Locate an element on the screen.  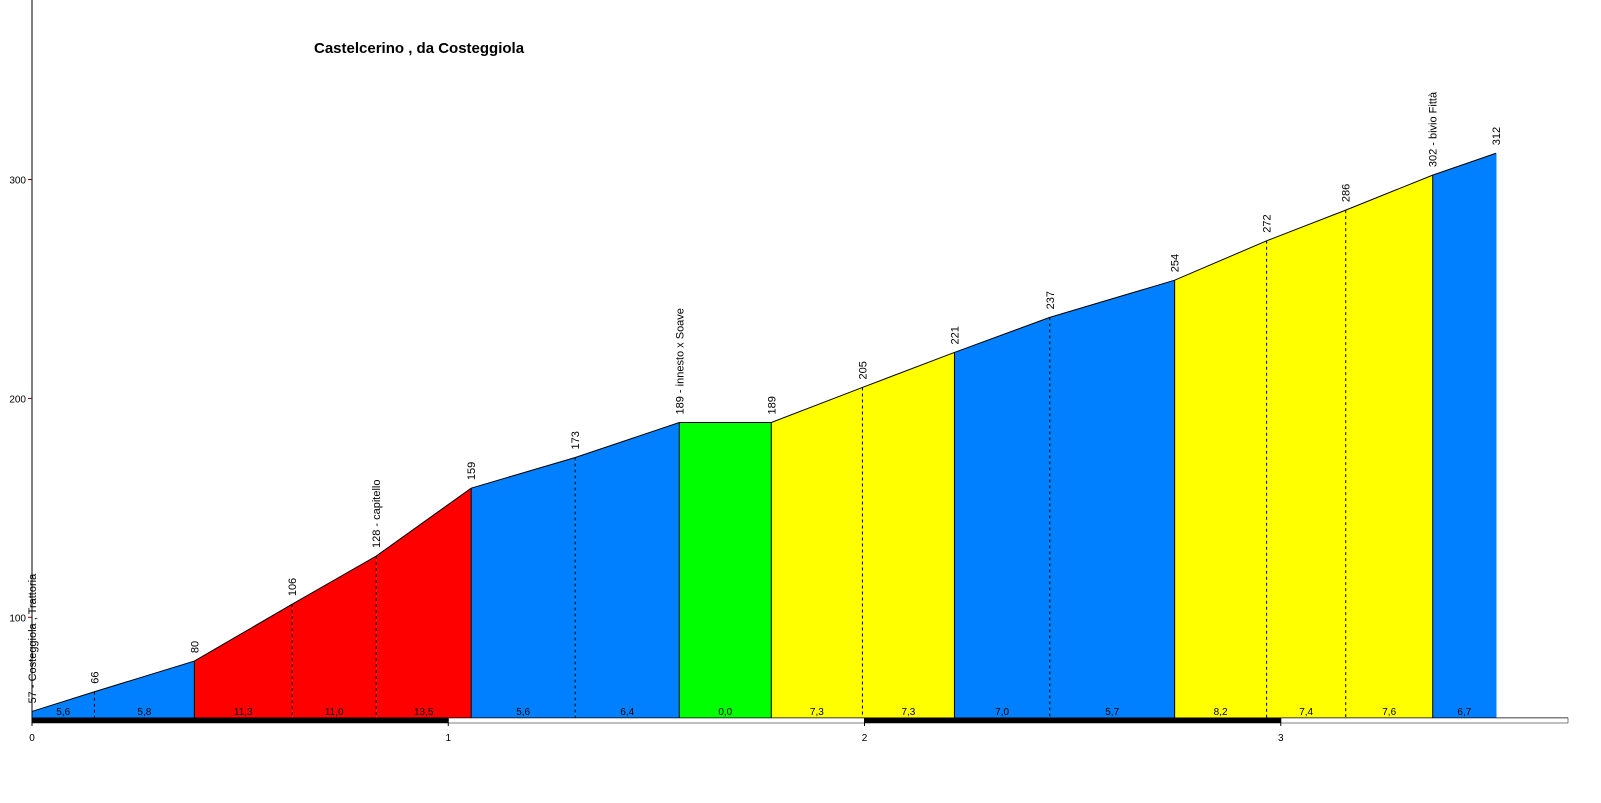
gradient-label: 5,8 is located at coordinates (144, 712).